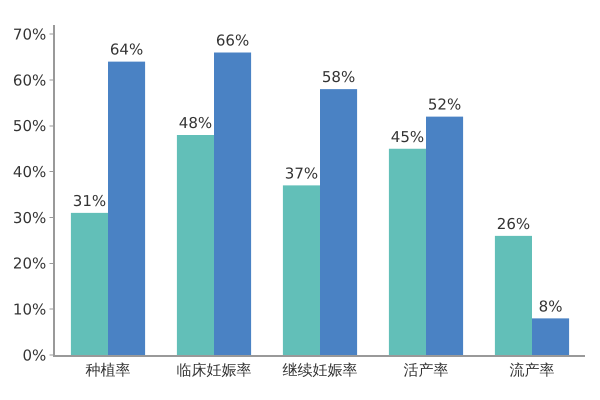 This screenshot has height=400, width=600. Describe the element at coordinates (29, 217) in the screenshot. I see `y-tick-label: 30%` at that location.